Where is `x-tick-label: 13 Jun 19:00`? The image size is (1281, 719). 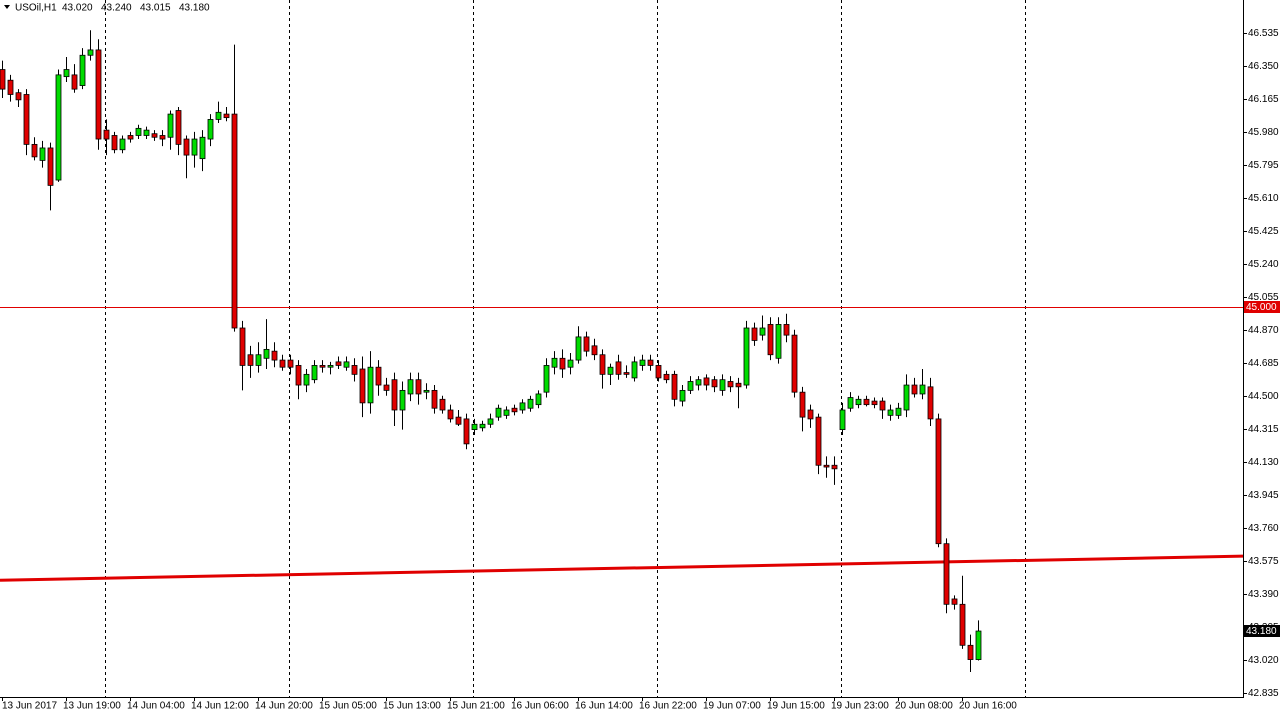
x-tick-label: 13 Jun 19:00 is located at coordinates (92, 706).